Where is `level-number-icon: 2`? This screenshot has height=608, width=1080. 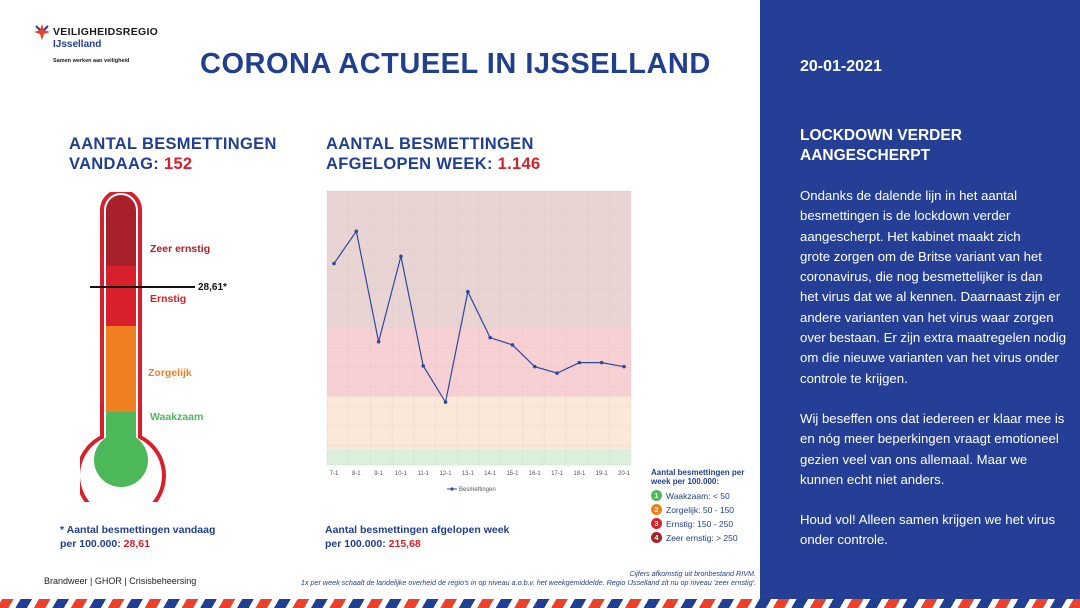
level-number-icon: 2 is located at coordinates (656, 509).